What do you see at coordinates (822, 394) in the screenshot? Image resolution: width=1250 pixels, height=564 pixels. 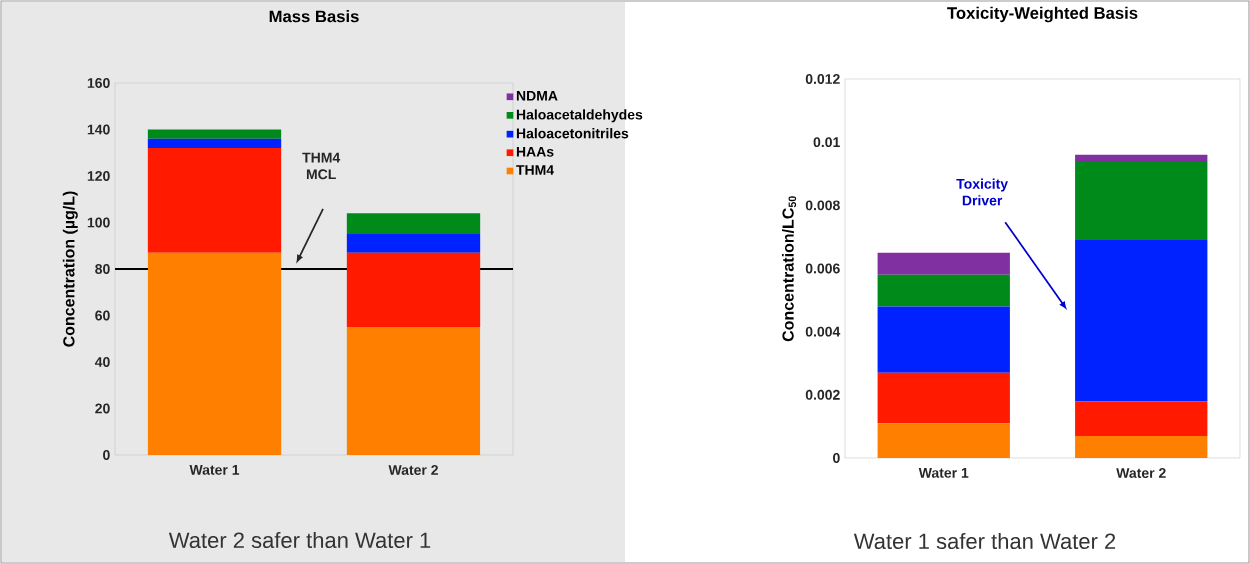 I see `y-tick-label: 0.002` at bounding box center [822, 394].